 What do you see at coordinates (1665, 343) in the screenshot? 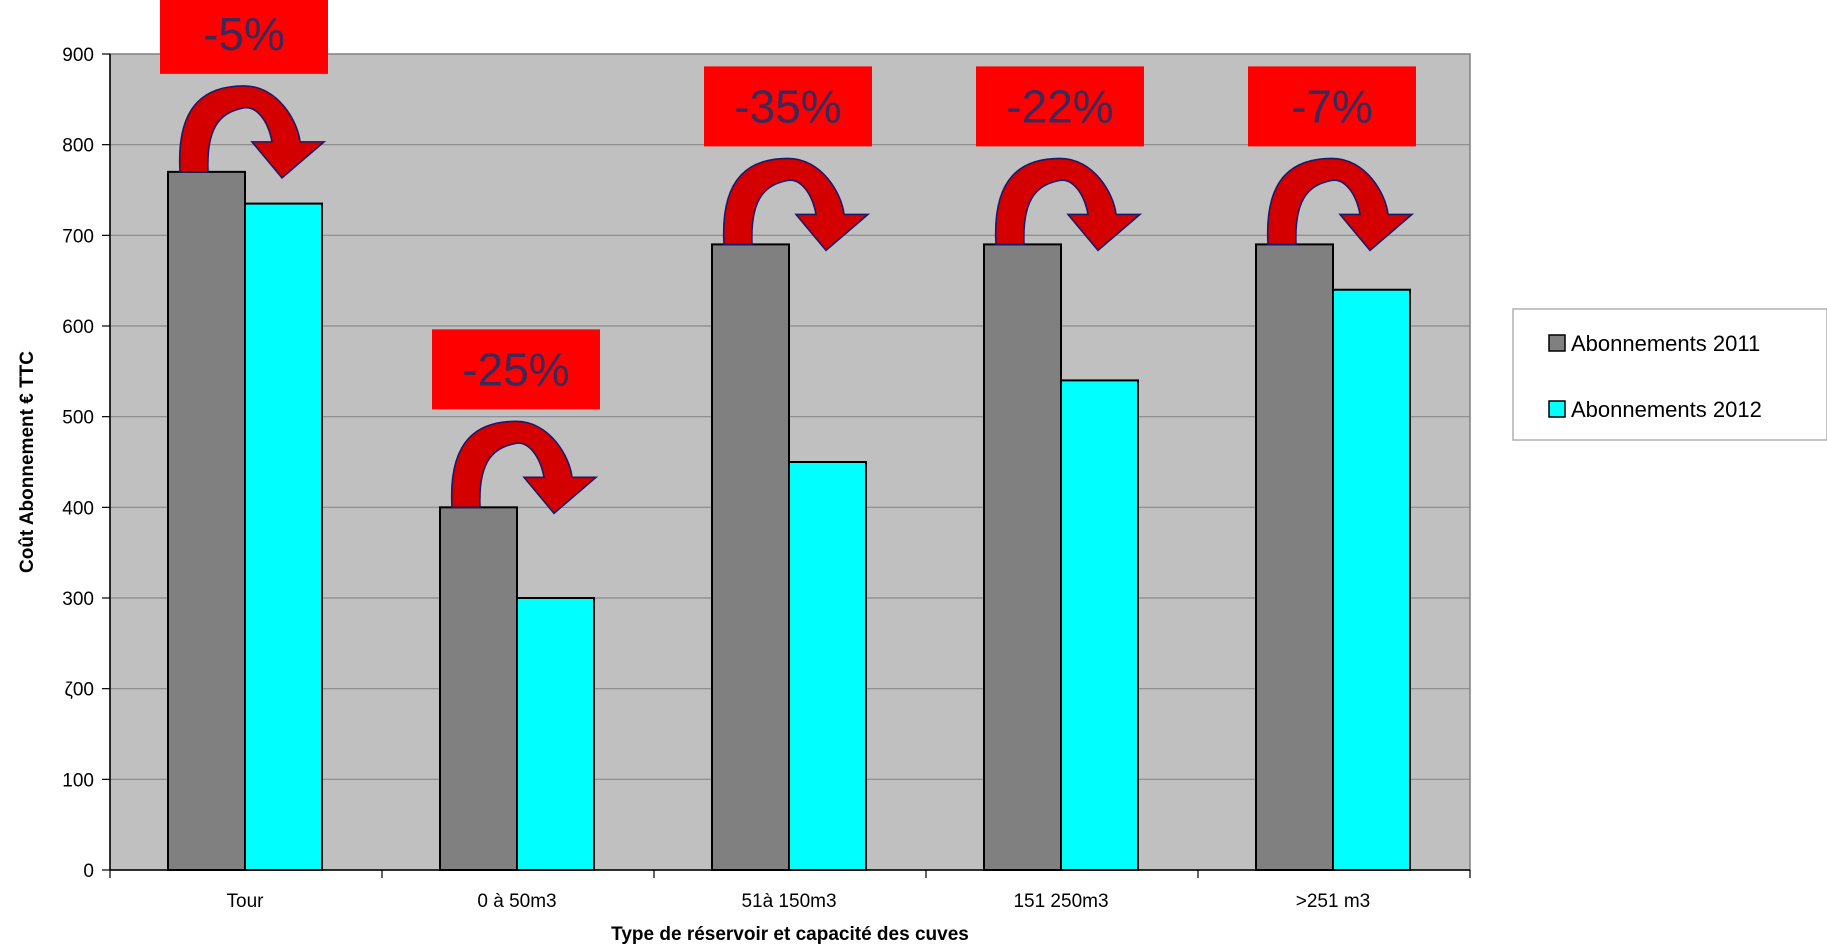
I see `legend-label-2011: Abonnements 2011` at bounding box center [1665, 343].